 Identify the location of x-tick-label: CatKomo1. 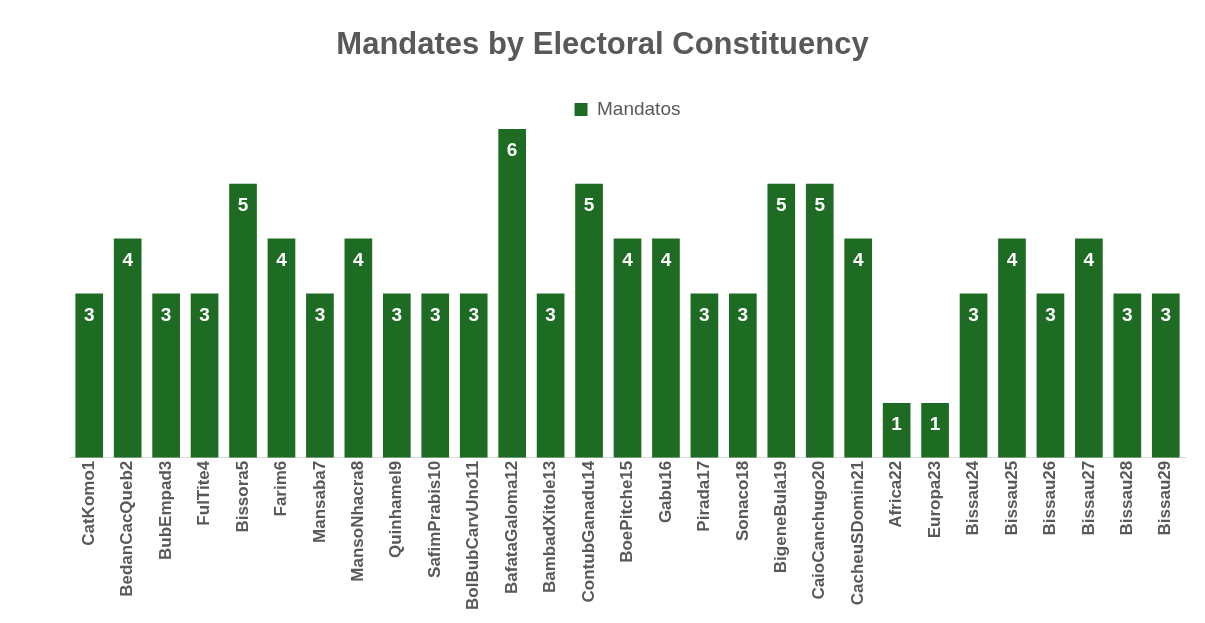
(88, 503).